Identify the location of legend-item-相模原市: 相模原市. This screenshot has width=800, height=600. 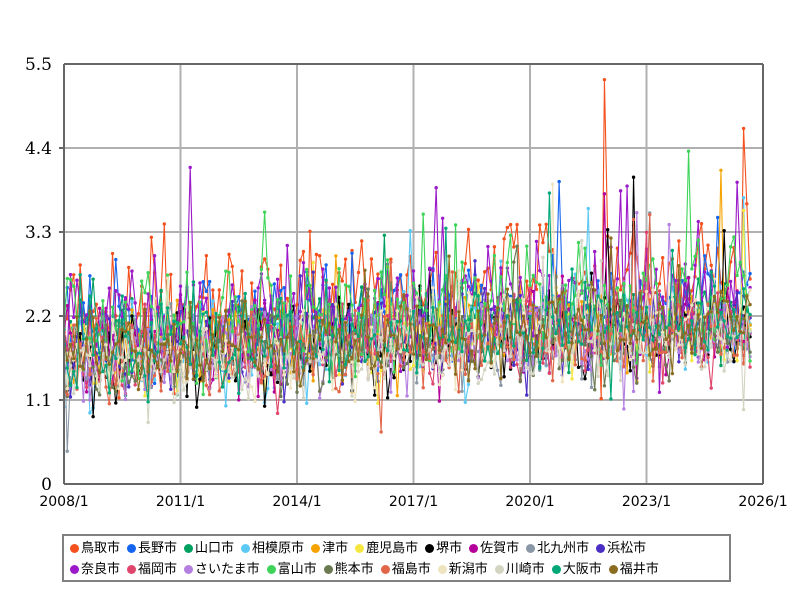
(272, 548).